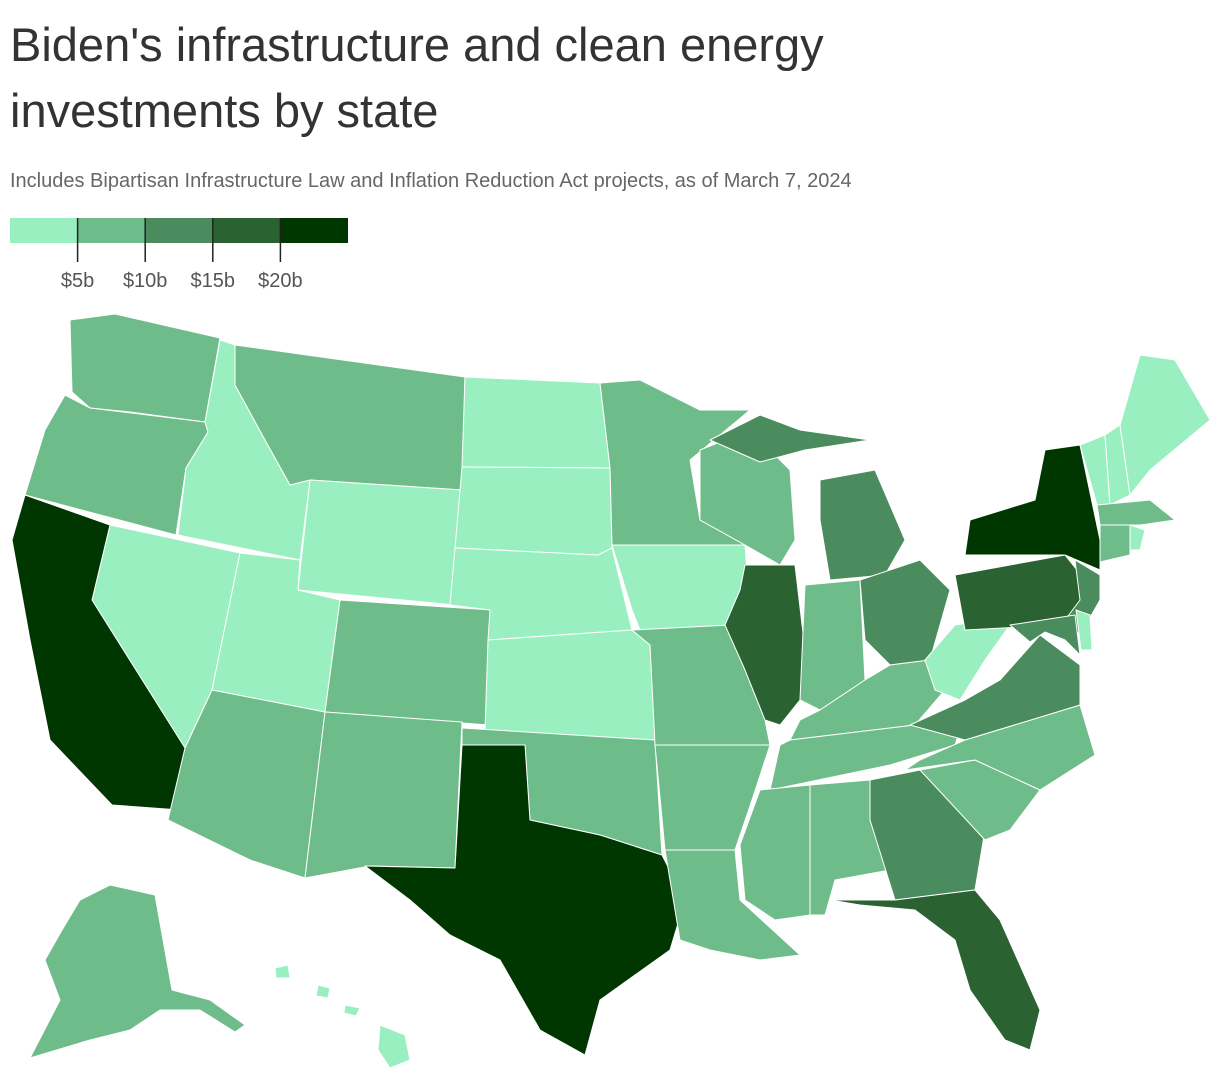  Describe the element at coordinates (417, 44) in the screenshot. I see `title-line: Biden's infrastructure and clean energy` at that location.